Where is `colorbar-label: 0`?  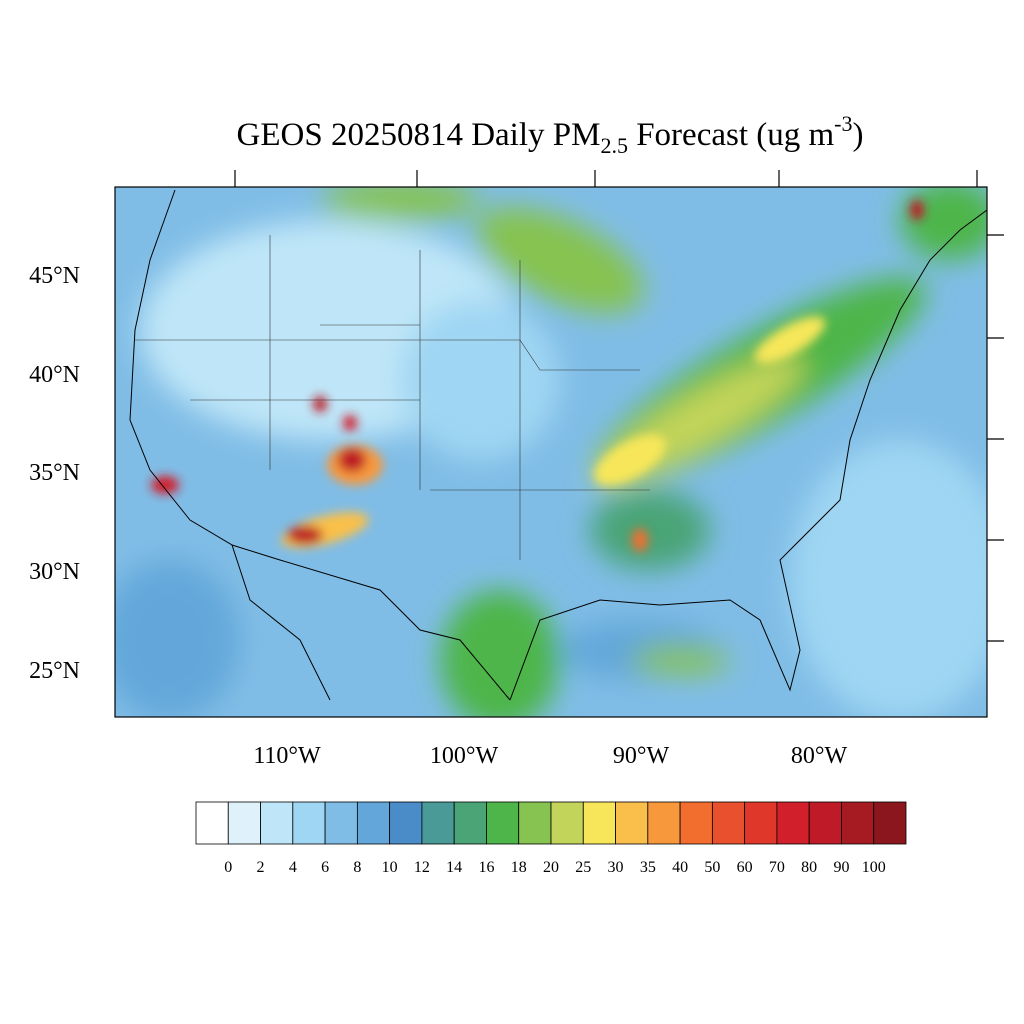
colorbar-label: 0 is located at coordinates (228, 867).